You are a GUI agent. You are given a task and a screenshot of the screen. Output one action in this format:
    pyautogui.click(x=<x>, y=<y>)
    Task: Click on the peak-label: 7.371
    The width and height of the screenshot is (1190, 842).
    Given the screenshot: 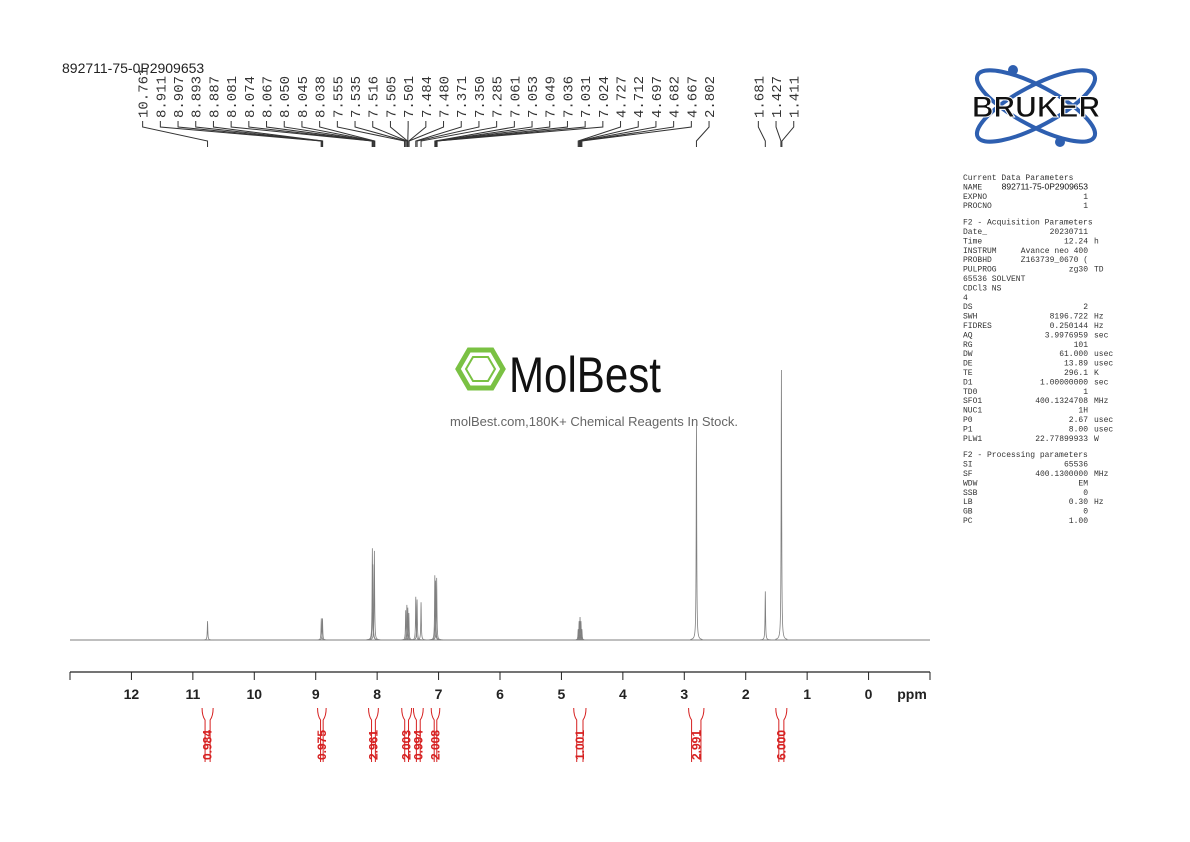 What is the action you would take?
    pyautogui.click(x=463, y=97)
    